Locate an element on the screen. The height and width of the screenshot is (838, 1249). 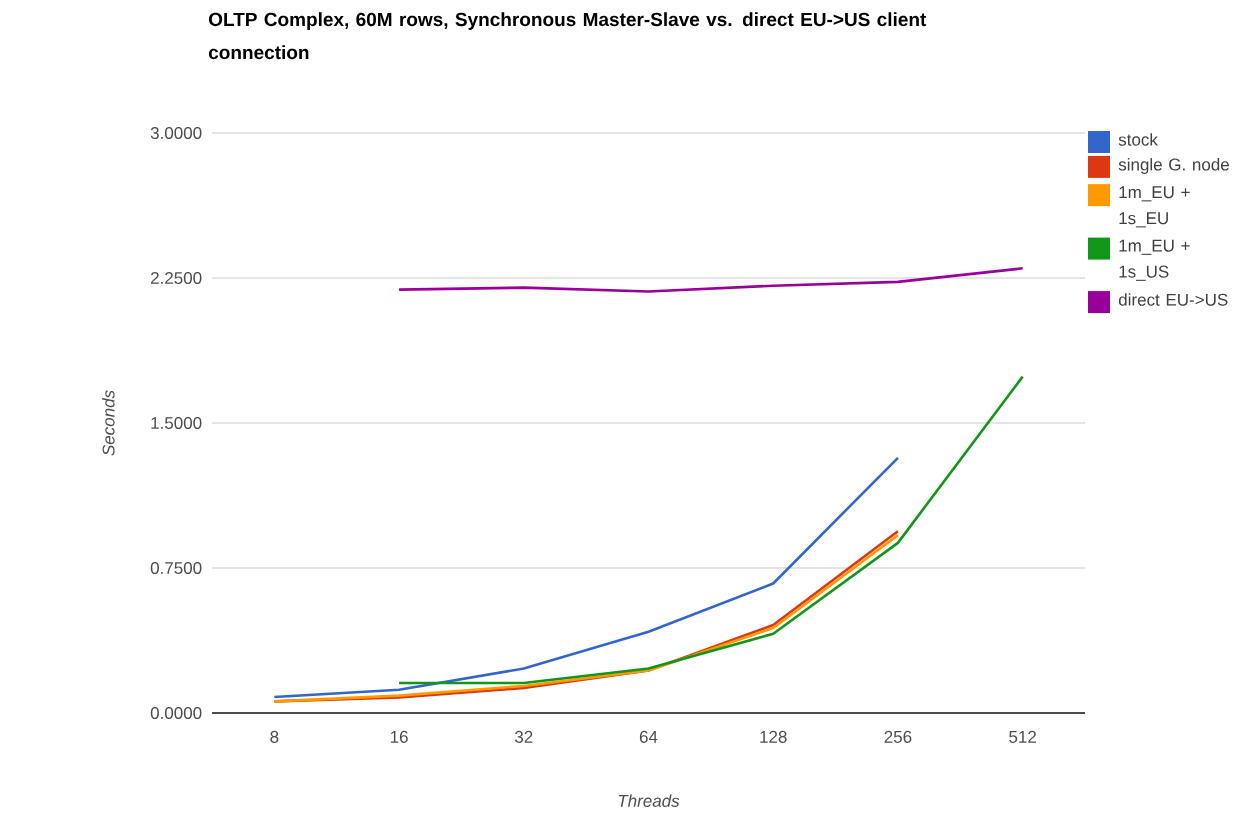
x-tick-label: 32 is located at coordinates (523, 736).